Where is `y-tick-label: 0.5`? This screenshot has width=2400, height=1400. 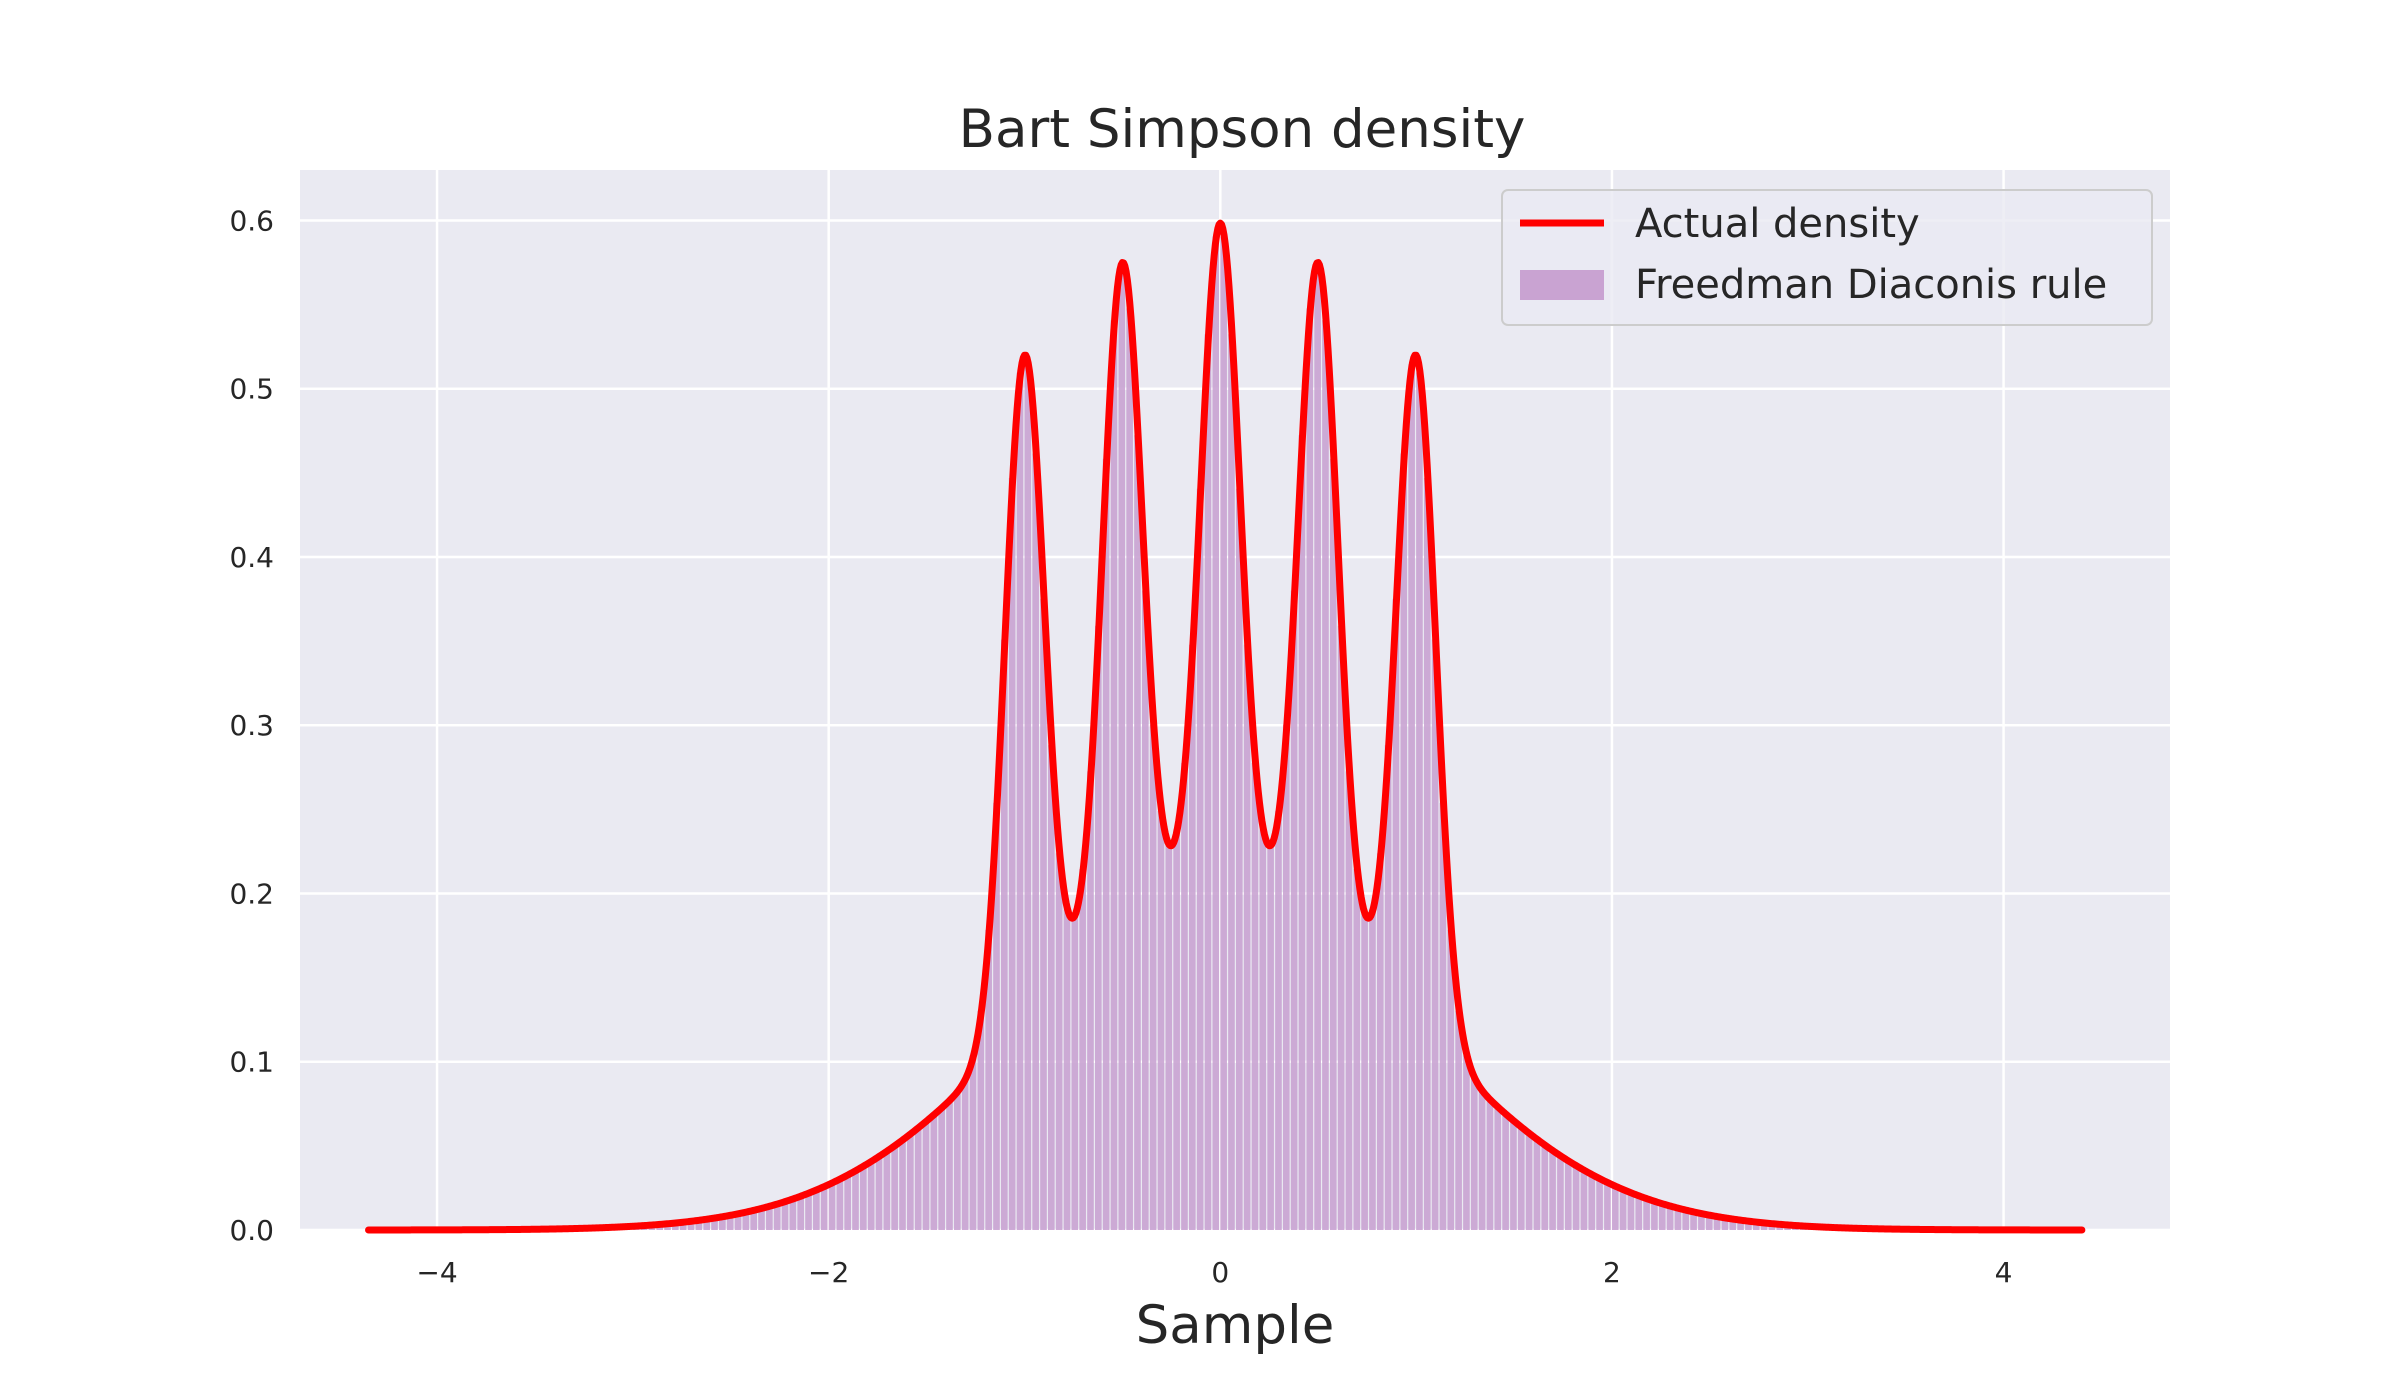
y-tick-label: 0.5 is located at coordinates (251, 389).